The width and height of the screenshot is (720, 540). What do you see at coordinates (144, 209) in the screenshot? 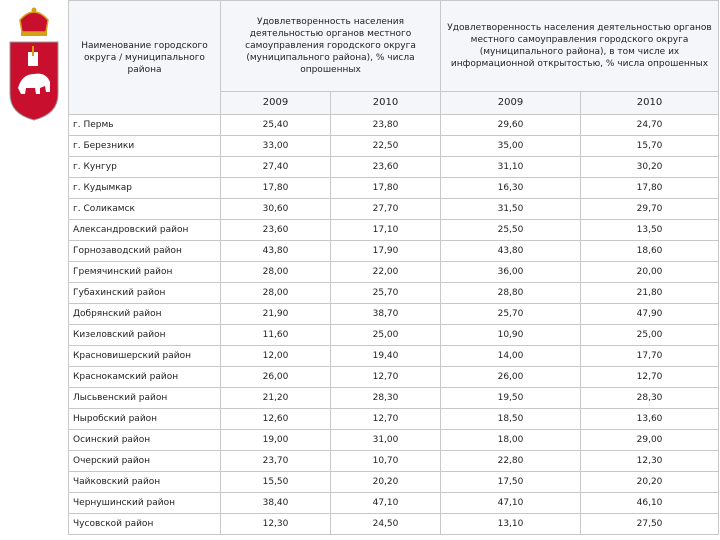
I see `row-name: г. Соликамск` at bounding box center [144, 209].